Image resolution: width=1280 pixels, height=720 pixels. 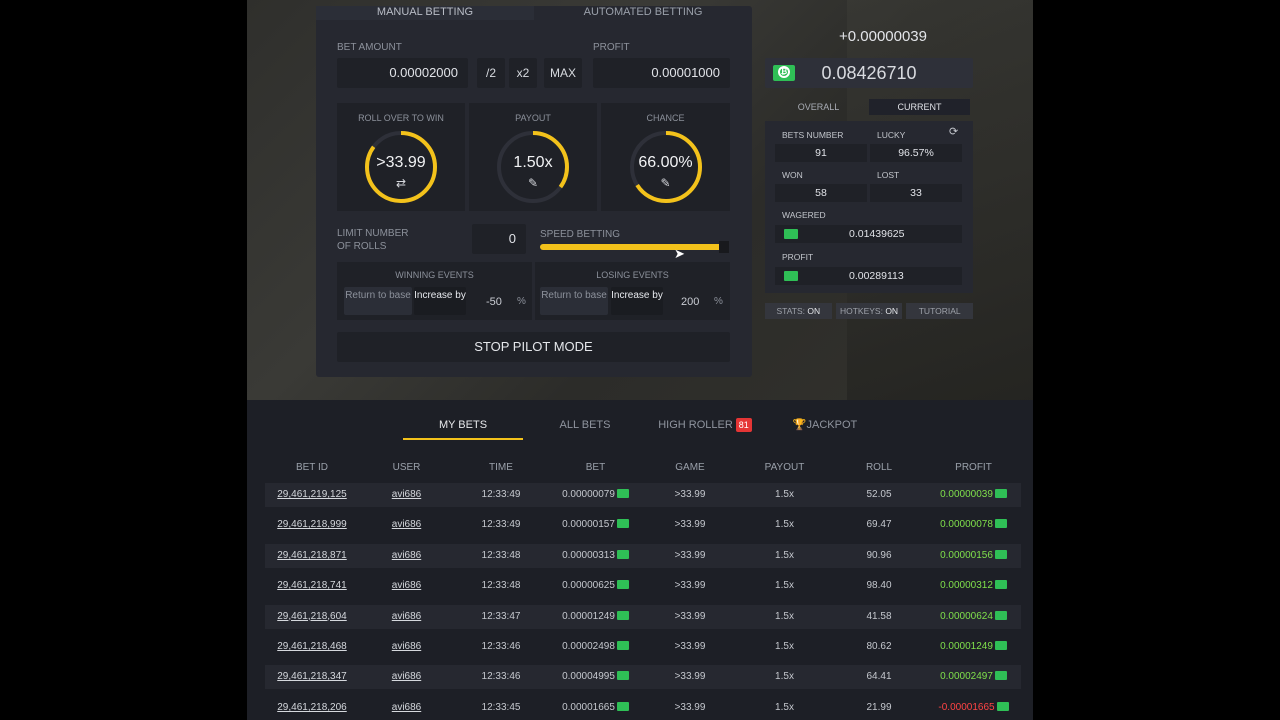 What do you see at coordinates (312, 525) in the screenshot?
I see `cell-id: 29,461,218,999` at bounding box center [312, 525].